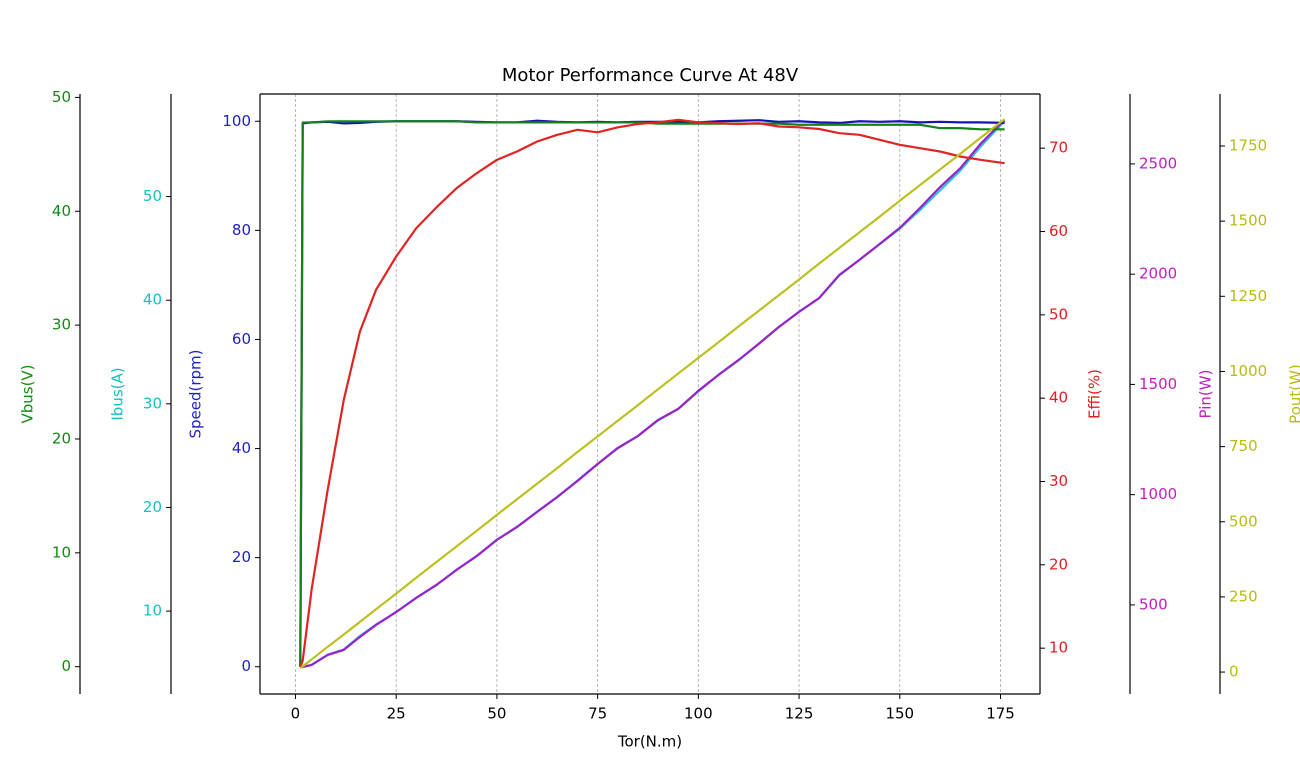 The image size is (1300, 784). What do you see at coordinates (28, 393) in the screenshot?
I see `y-axis-label: Vbus(V)` at bounding box center [28, 393].